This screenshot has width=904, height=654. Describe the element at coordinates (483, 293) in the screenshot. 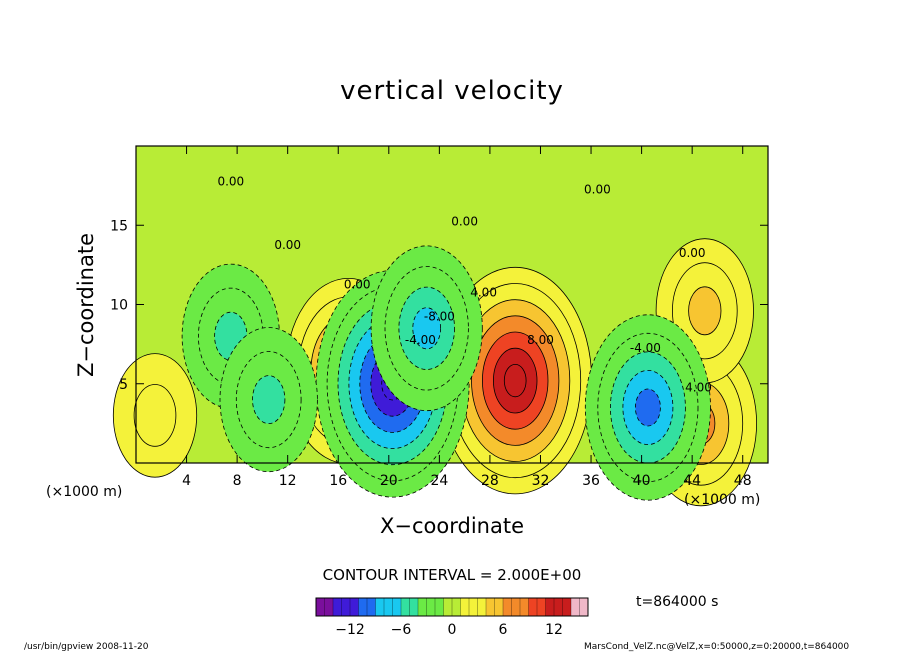

I see `contour-label-6: 4.00` at that location.